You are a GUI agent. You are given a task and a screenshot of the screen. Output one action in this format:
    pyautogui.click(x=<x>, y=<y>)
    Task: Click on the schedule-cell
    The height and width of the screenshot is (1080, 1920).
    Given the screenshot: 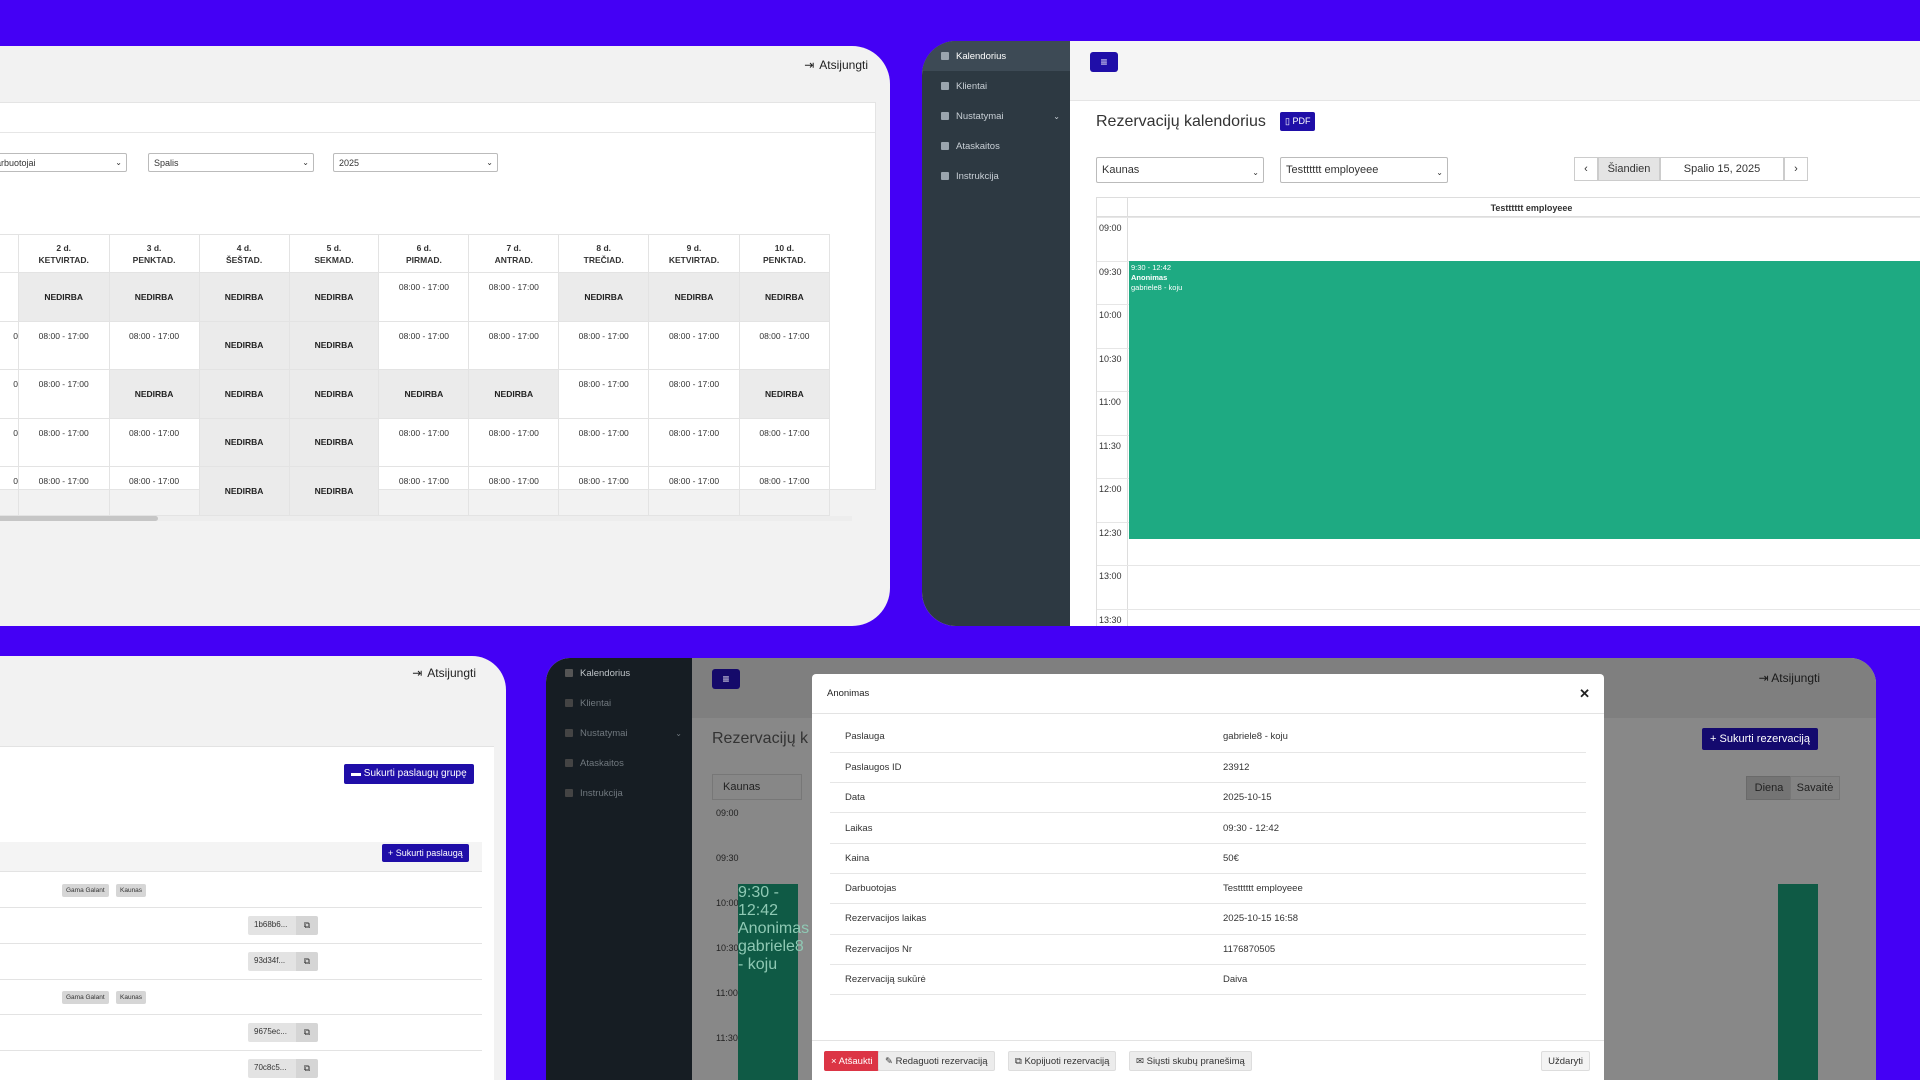 What is the action you would take?
    pyautogui.click(x=9, y=297)
    